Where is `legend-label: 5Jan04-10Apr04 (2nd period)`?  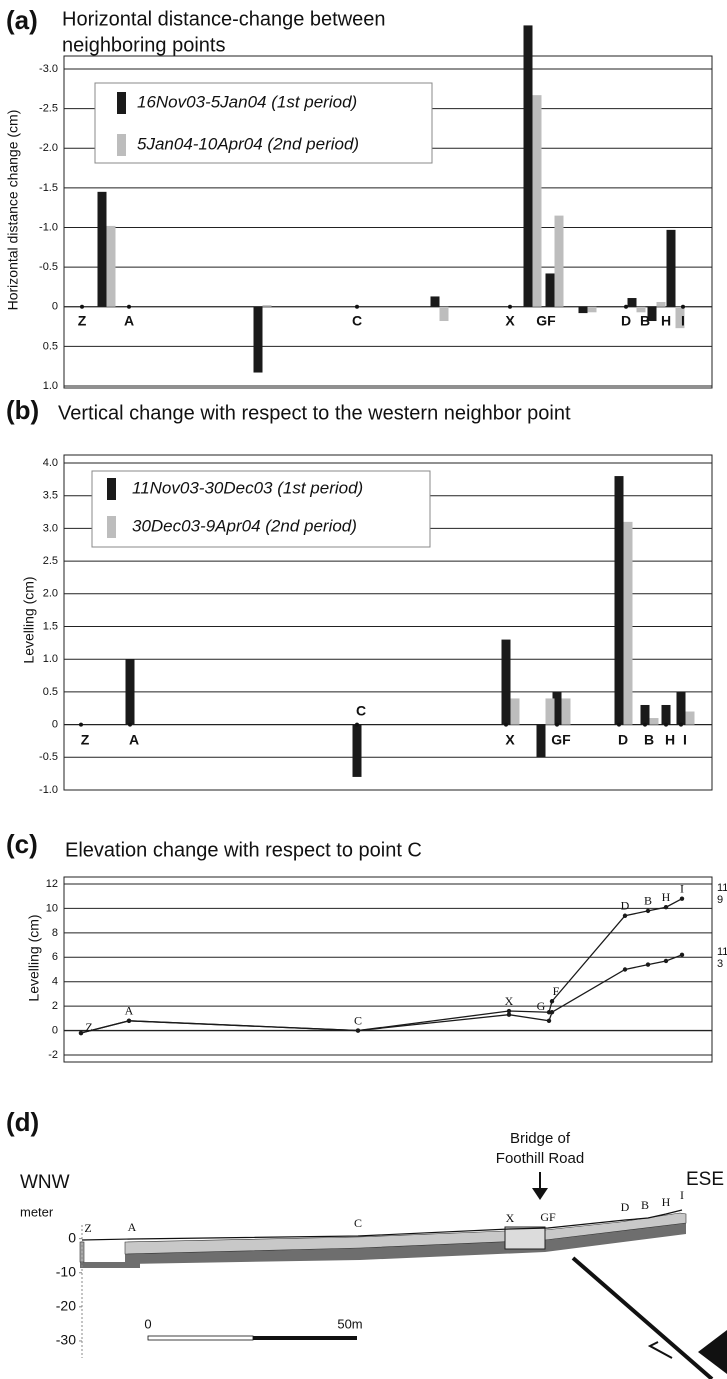
legend-label: 5Jan04-10Apr04 (2nd period) is located at coordinates (248, 143).